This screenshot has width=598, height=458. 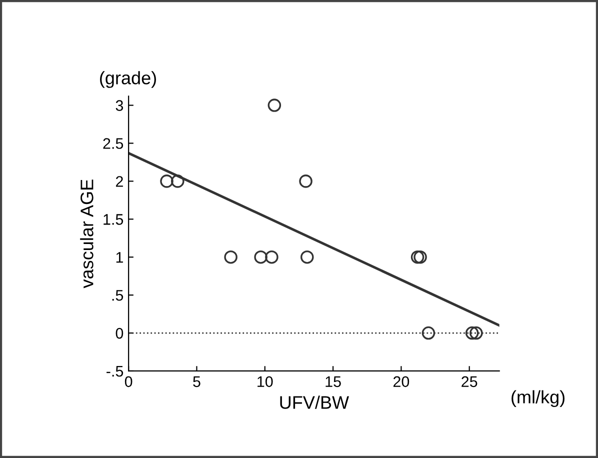 I want to click on x-tick-label: 20, so click(x=401, y=382).